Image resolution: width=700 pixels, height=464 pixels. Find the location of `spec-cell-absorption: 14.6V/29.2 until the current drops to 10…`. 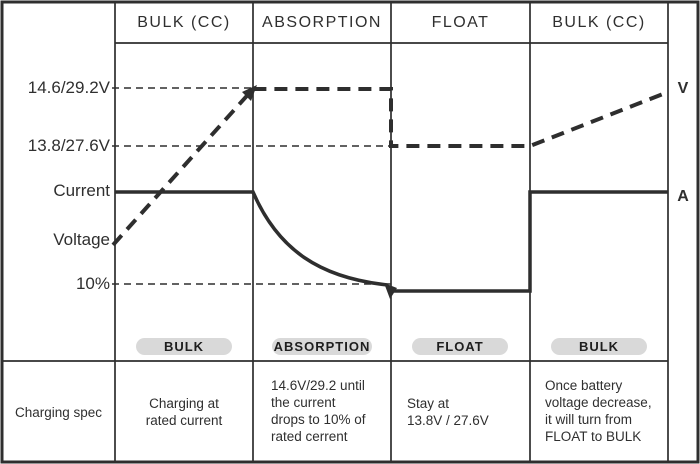

spec-cell-absorption: 14.6V/29.2 until the current drops to 10… is located at coordinates (318, 411).